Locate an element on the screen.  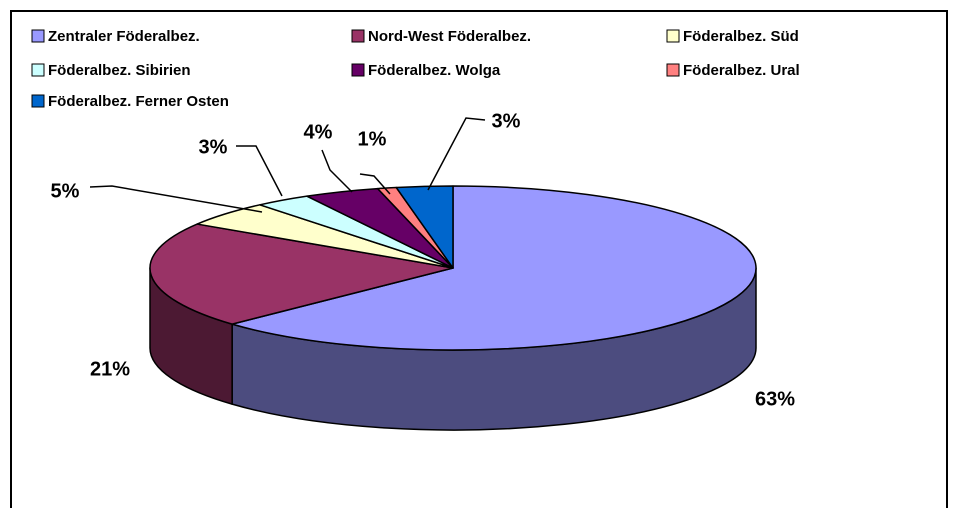
data-label: 5% is located at coordinates (65, 191).